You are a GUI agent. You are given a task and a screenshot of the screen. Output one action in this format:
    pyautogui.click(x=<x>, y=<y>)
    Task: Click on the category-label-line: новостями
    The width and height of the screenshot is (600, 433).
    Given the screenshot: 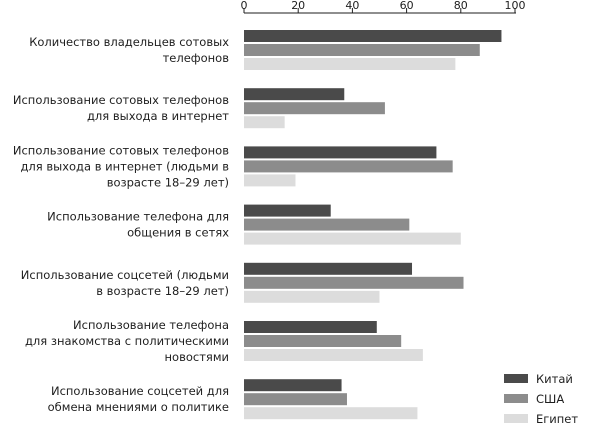 What is the action you would take?
    pyautogui.click(x=197, y=357)
    